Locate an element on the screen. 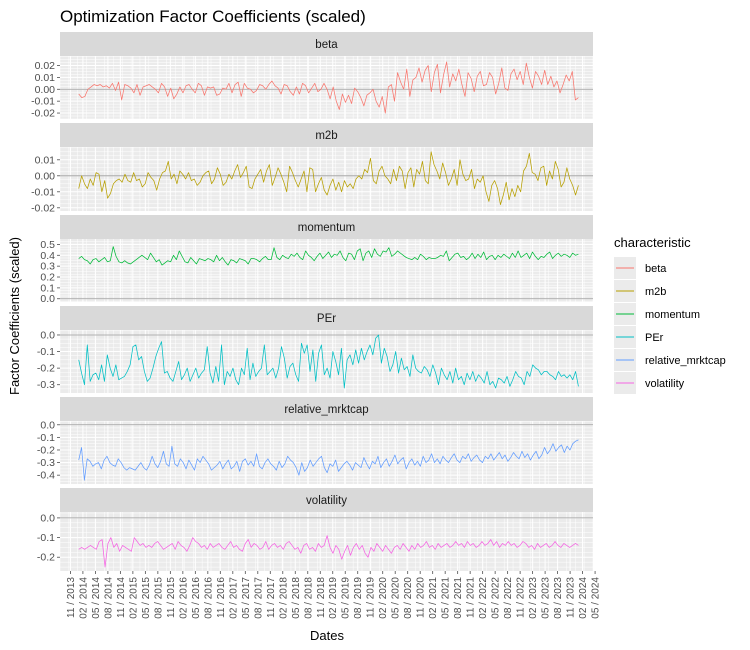  series-line-momentum is located at coordinates (328, 256).